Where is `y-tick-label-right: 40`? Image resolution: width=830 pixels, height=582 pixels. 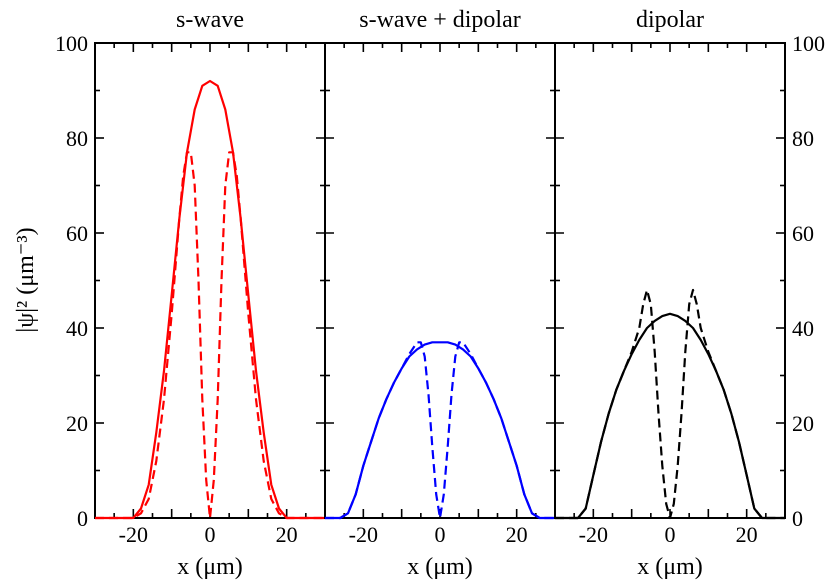 y-tick-label-right: 40 is located at coordinates (803, 328).